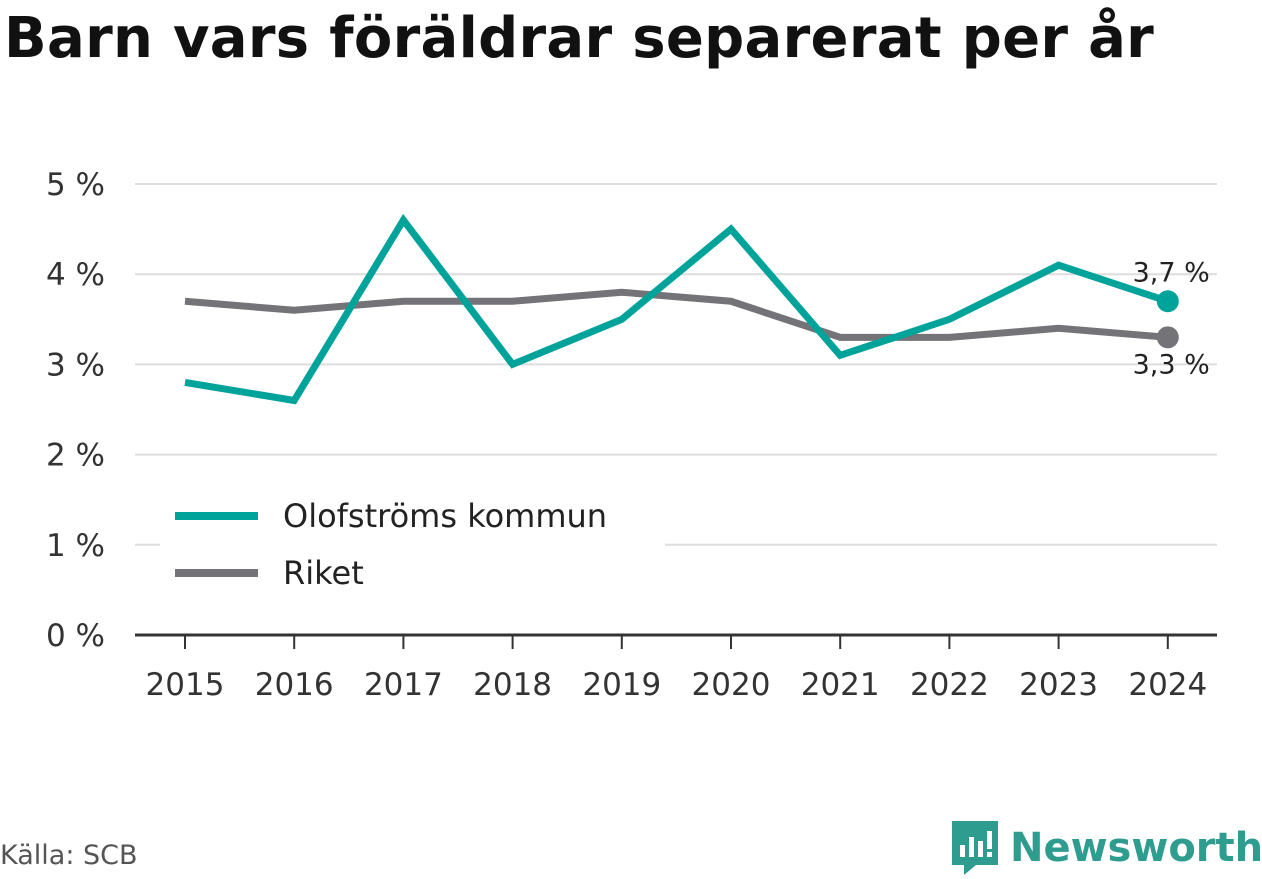 The height and width of the screenshot is (879, 1262). Describe the element at coordinates (731, 685) in the screenshot. I see `x-tick-label: 2020` at that location.